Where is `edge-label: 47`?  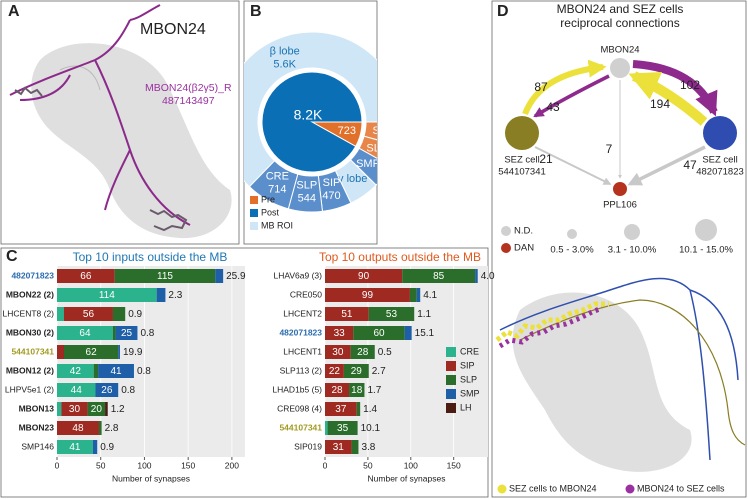 edge-label: 47 is located at coordinates (690, 165).